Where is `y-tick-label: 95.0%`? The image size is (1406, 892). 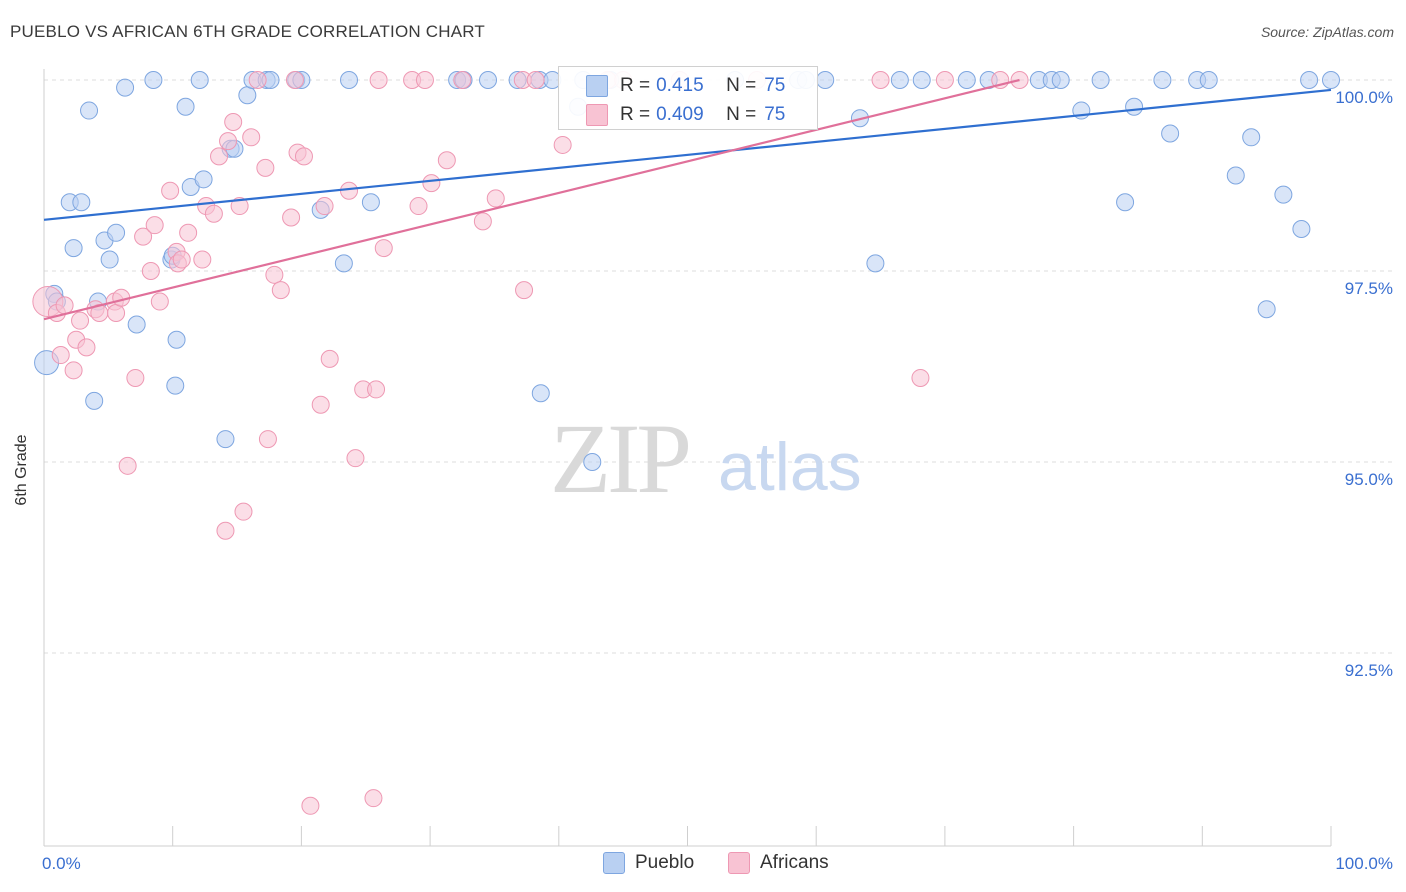
y-tick-label: 95.0% is located at coordinates (1369, 479).